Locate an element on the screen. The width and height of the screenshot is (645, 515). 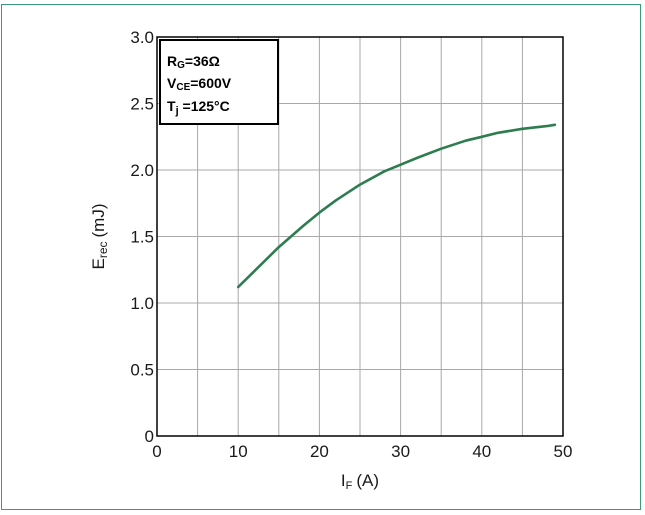
ann-vce-main: V is located at coordinates (172, 83).